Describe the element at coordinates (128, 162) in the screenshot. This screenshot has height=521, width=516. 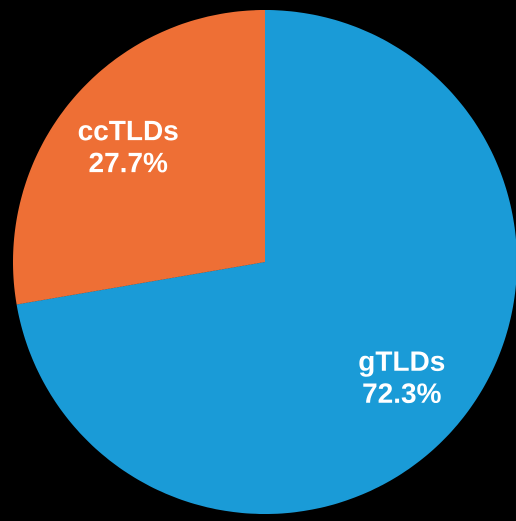
I see `data-label: 27.7%` at that location.